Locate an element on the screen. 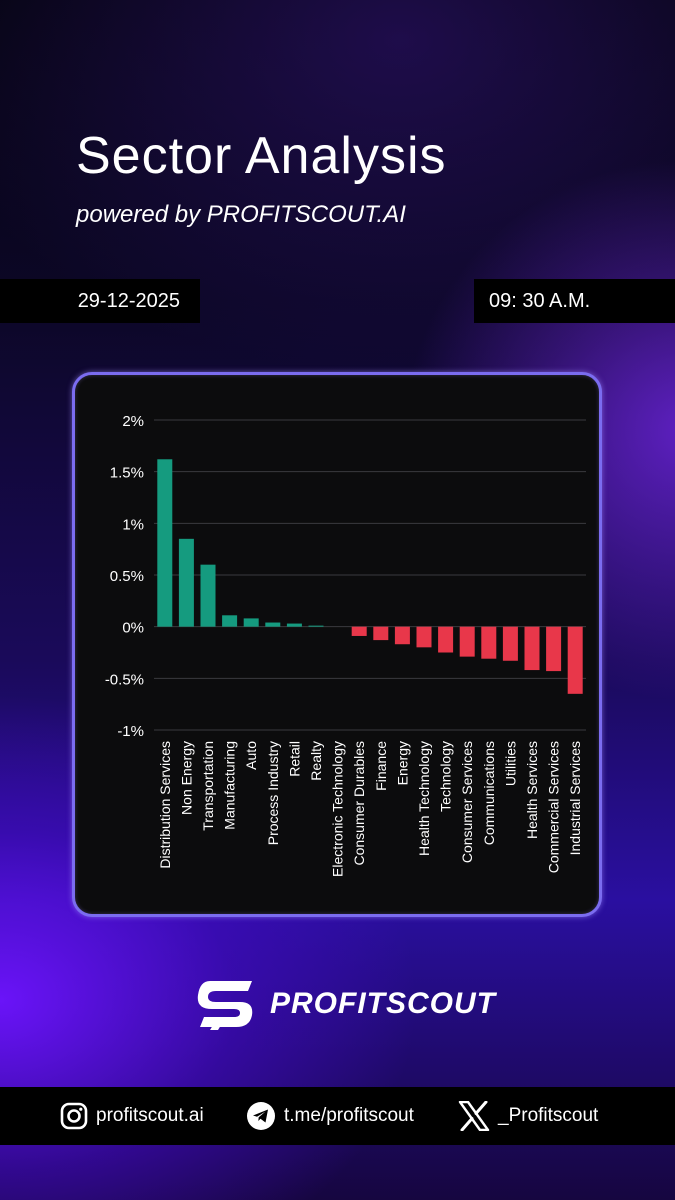 The height and width of the screenshot is (1200, 675). telegram-icon is located at coordinates (261, 1116).